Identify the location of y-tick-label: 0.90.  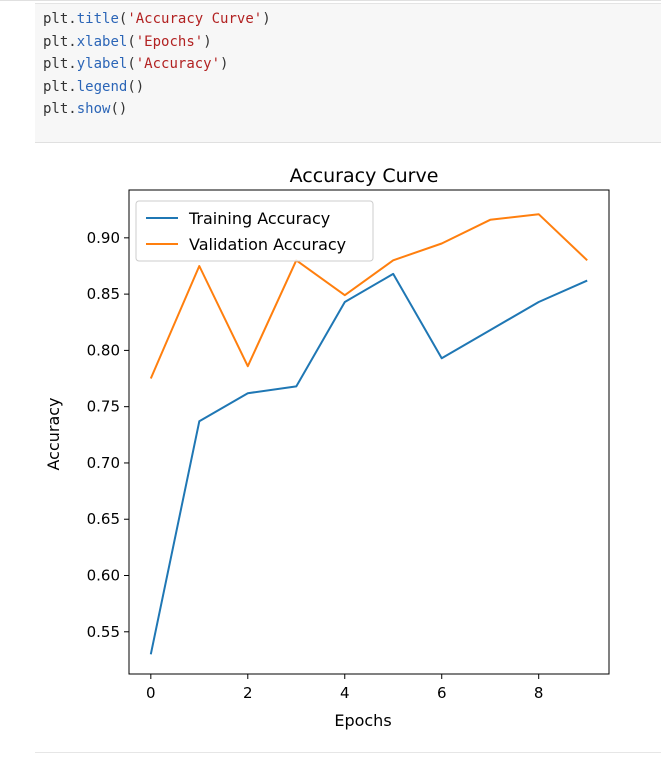
(103, 238).